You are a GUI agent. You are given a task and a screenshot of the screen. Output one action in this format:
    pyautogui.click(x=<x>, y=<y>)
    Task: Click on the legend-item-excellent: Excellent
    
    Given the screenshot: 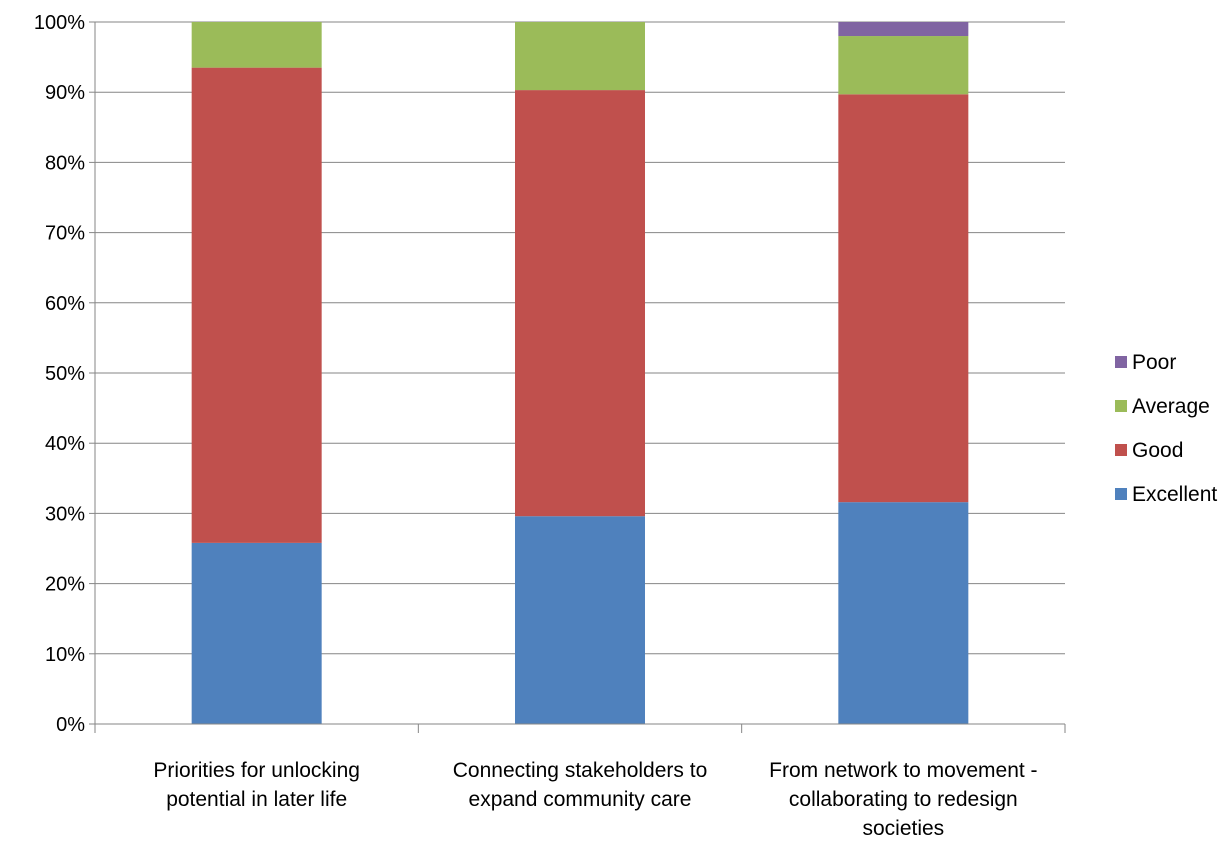 What is the action you would take?
    pyautogui.click(x=1166, y=494)
    